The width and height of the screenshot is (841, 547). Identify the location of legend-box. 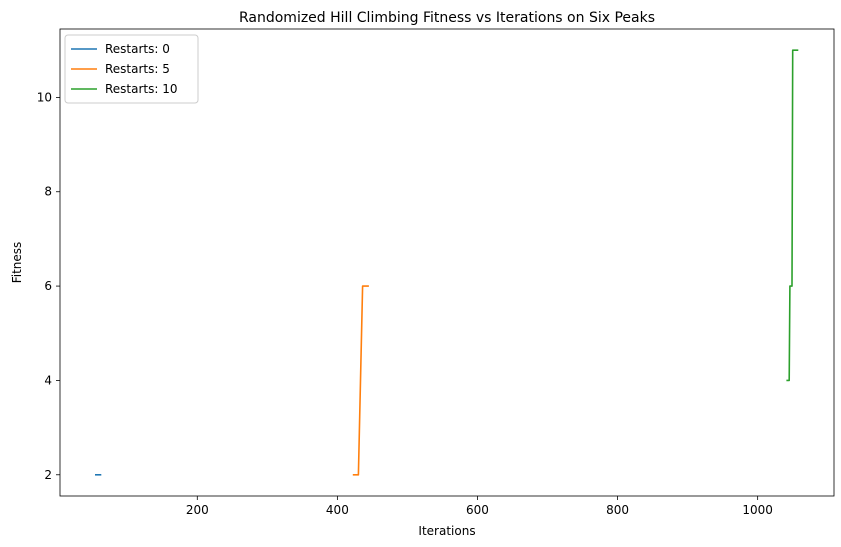
(131, 69).